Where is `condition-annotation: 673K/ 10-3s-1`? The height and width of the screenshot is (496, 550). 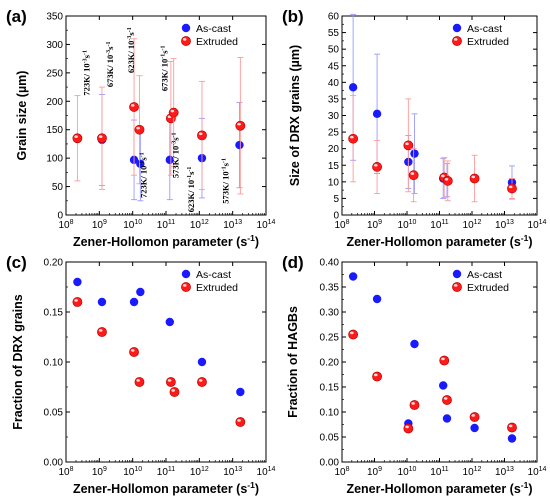
condition-annotation: 673K/ 10-3s-1 is located at coordinates (110, 64).